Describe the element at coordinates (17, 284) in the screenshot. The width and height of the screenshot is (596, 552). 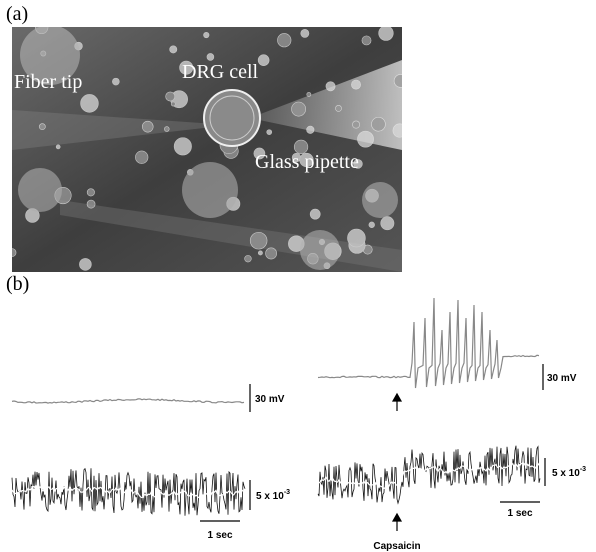
I see `panel-label: (b)` at that location.